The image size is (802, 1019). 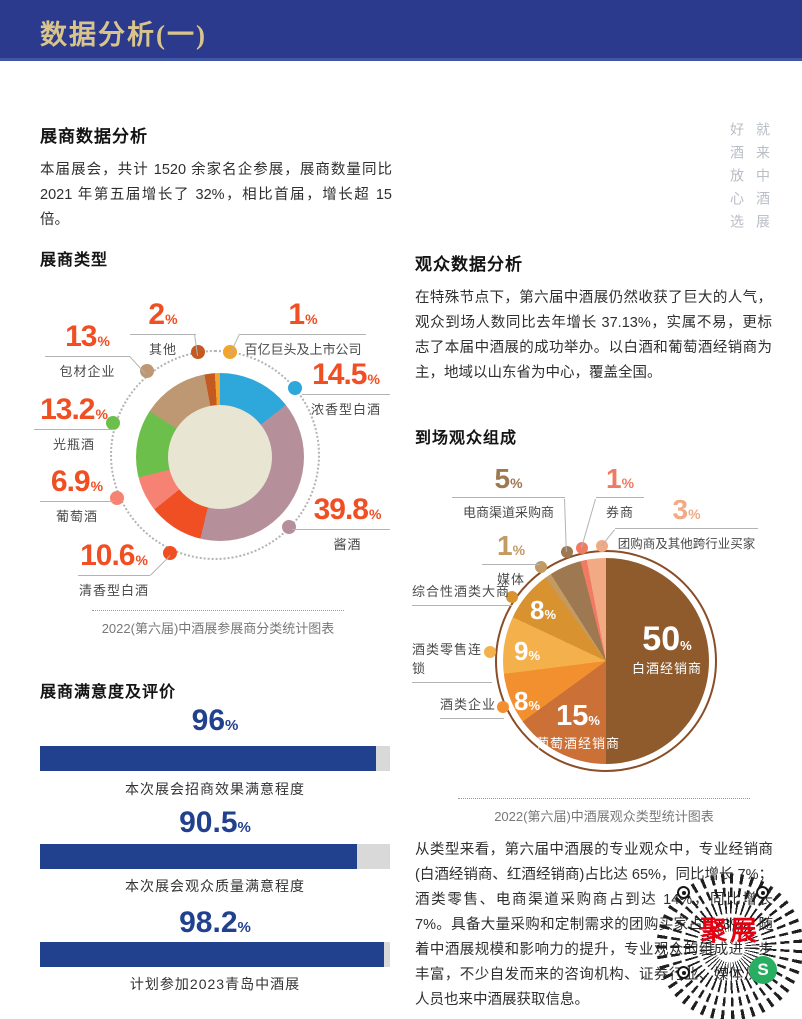 I want to click on slogan-vertical-right: 就来中酒展, so click(x=763, y=179).